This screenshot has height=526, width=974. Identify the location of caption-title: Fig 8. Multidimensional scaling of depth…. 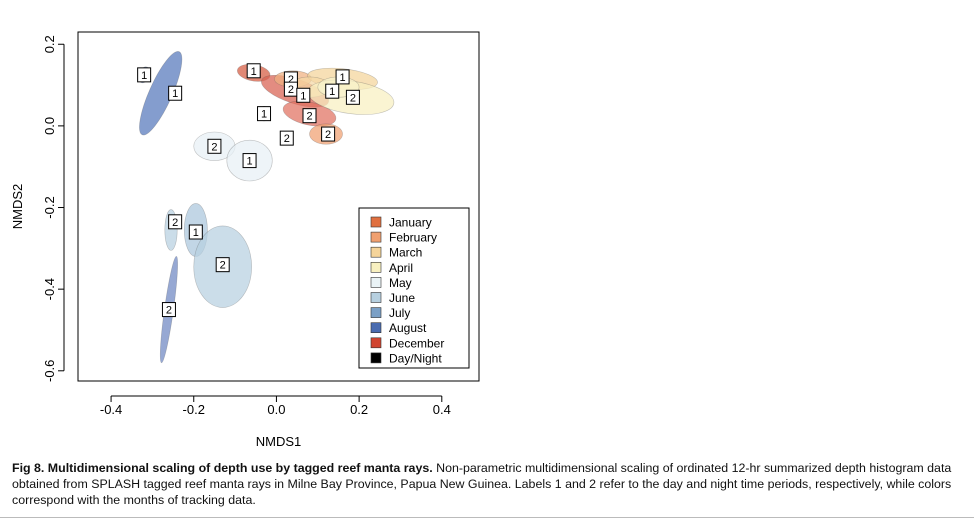
(222, 468).